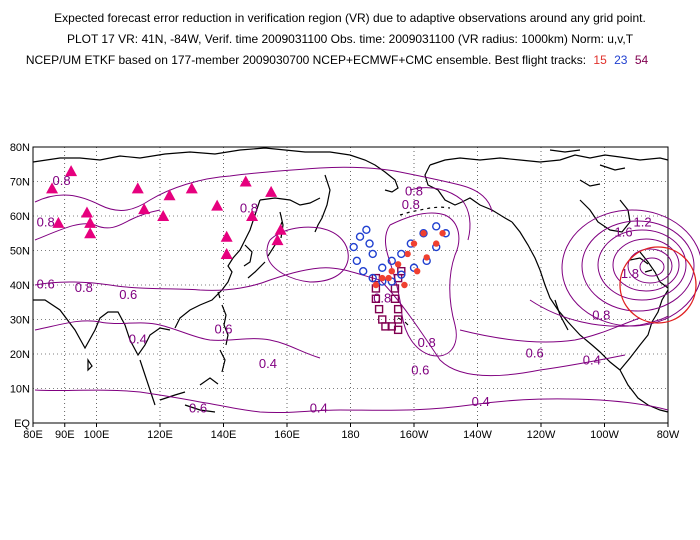 Image resolution: width=700 pixels, height=540 pixels. What do you see at coordinates (33, 435) in the screenshot?
I see `x-tick-label: 80E` at bounding box center [33, 435].